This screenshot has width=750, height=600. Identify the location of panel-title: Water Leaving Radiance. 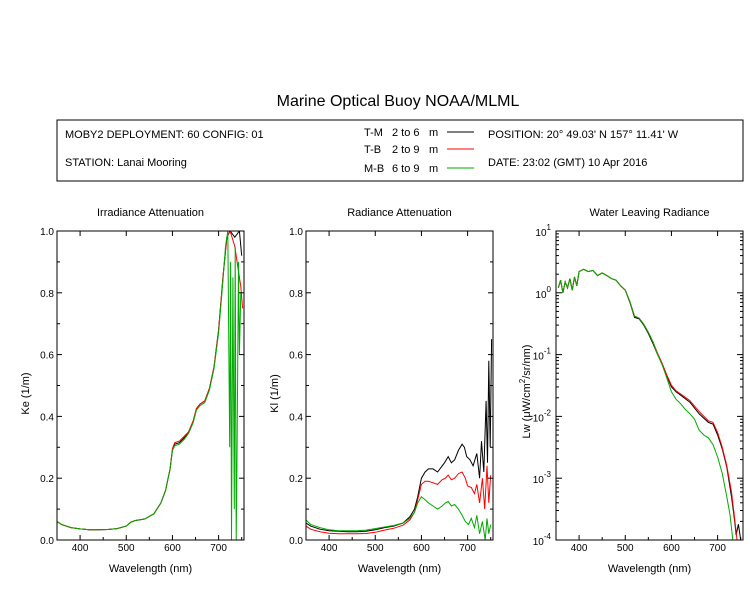
(649, 213).